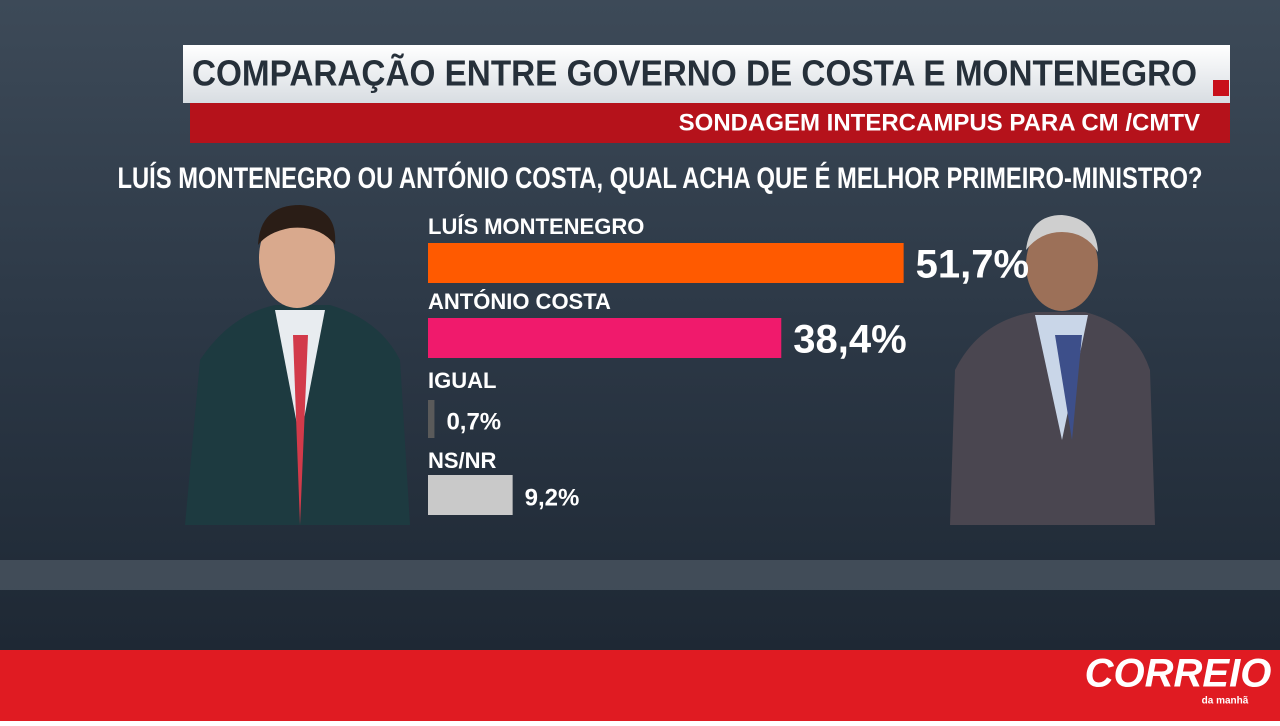  Describe the element at coordinates (462, 460) in the screenshot. I see `category-label: NS/NR` at that location.